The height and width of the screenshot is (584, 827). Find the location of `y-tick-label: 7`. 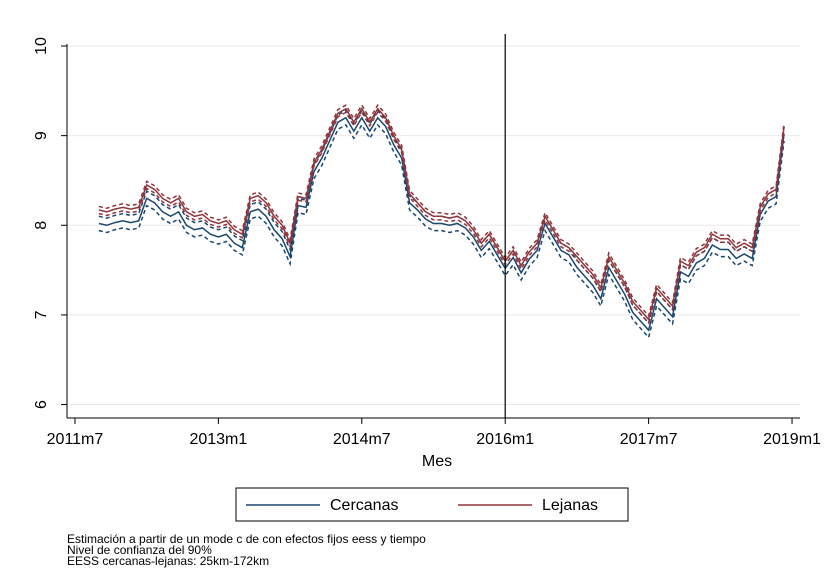

y-tick-label: 7 is located at coordinates (41, 314).